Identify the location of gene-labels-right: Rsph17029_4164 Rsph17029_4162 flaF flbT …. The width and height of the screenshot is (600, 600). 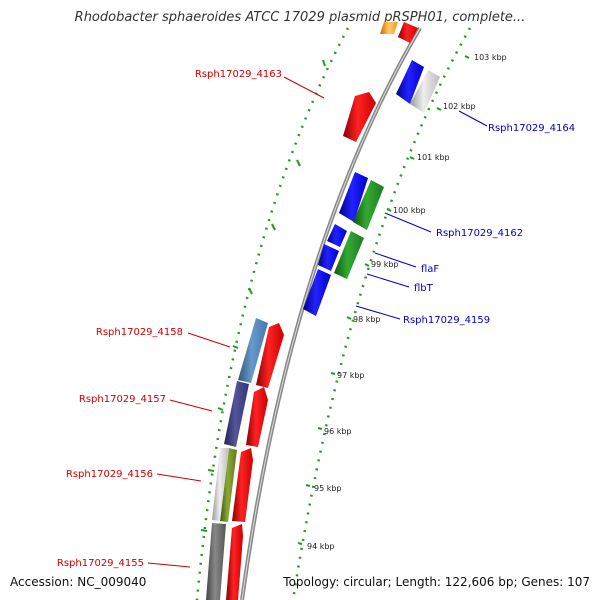
(489, 224).